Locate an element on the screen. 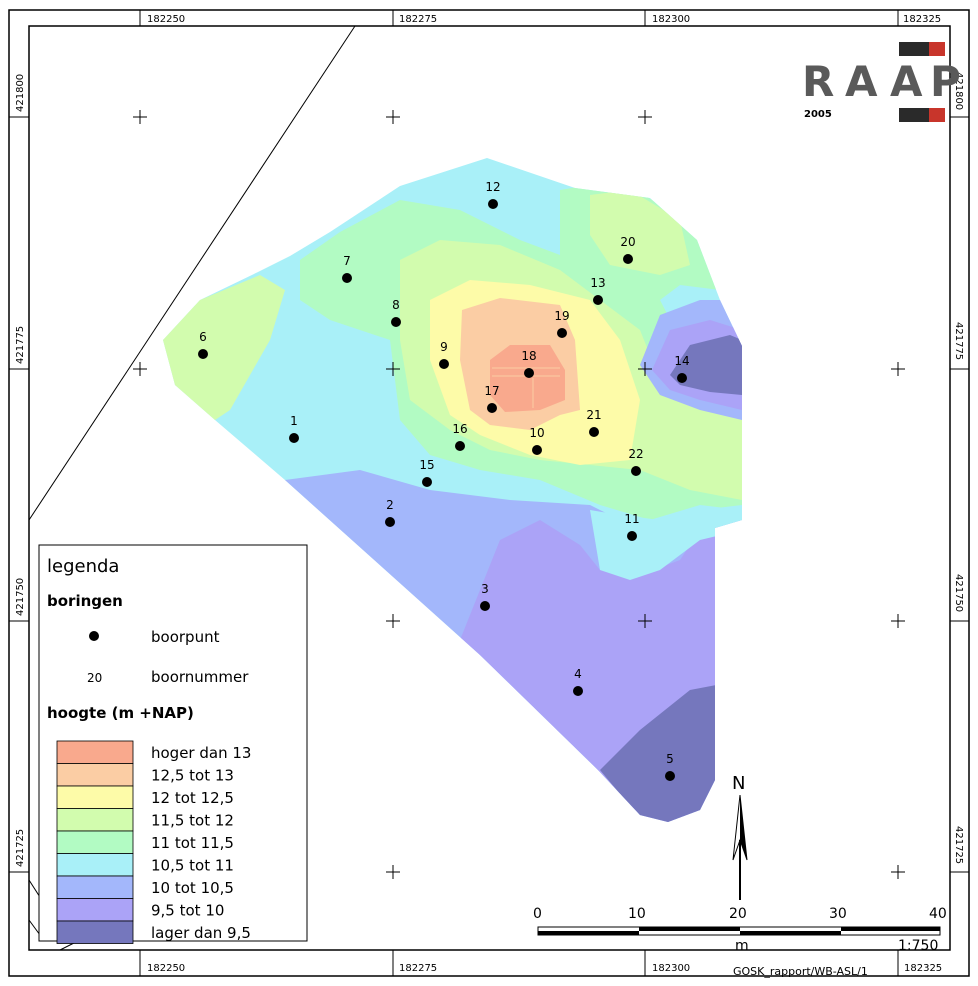 The image size is (978, 986). north-label: N is located at coordinates (738, 783).